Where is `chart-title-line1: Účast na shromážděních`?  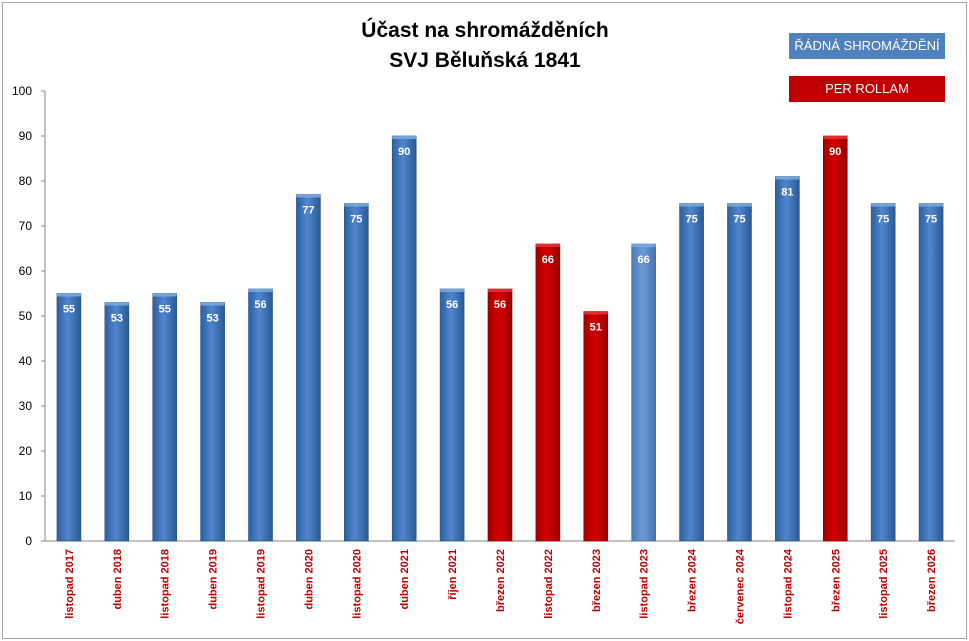 chart-title-line1: Účast na shromážděních is located at coordinates (485, 30).